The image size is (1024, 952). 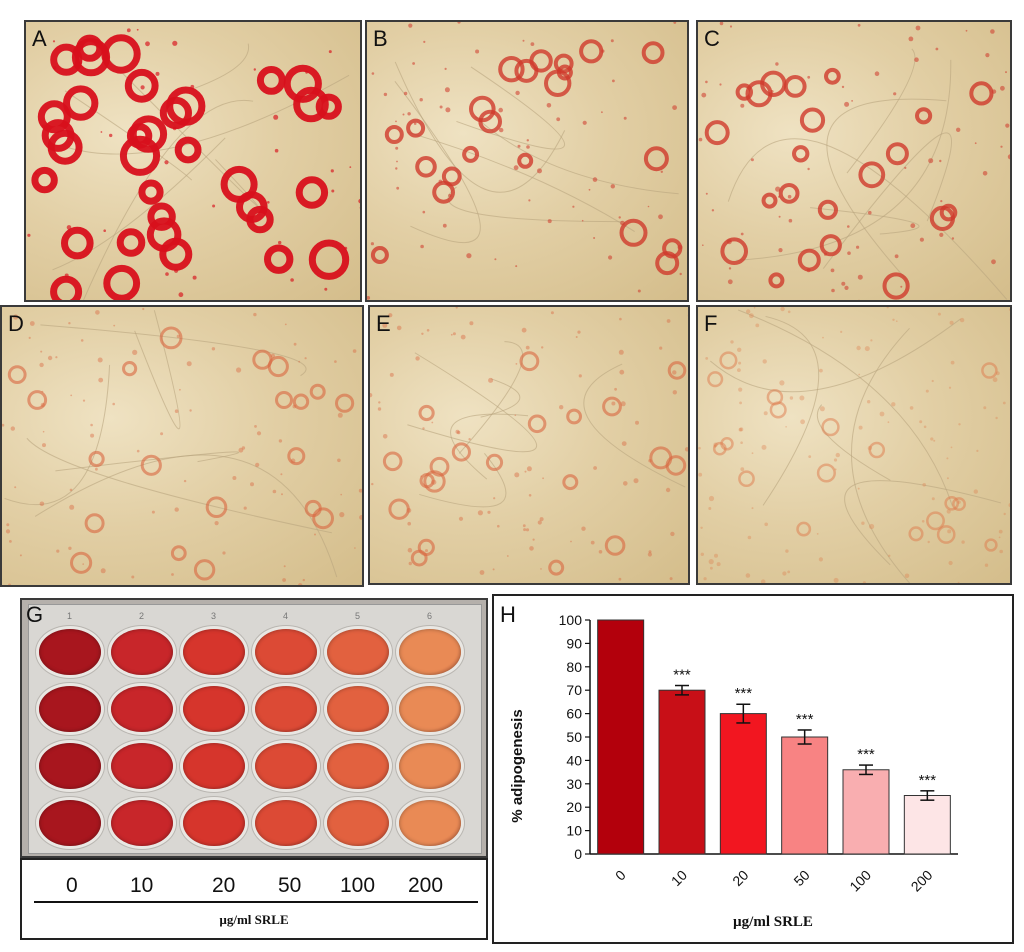 I want to click on panel-label-a: A, so click(x=39, y=38).